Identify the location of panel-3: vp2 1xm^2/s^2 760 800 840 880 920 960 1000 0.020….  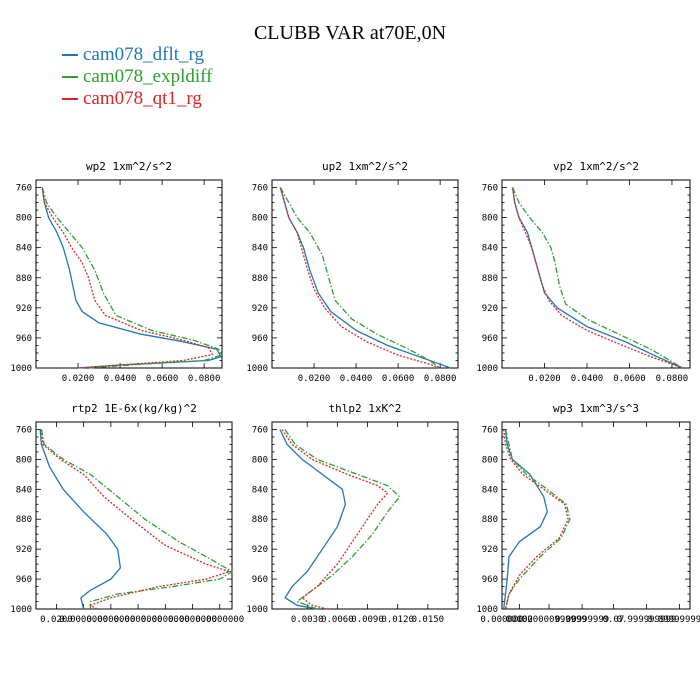
(583, 272).